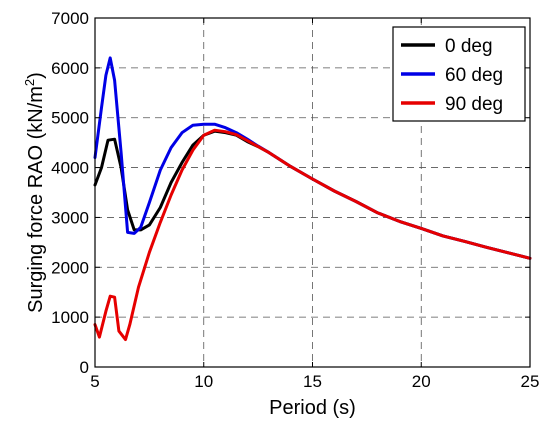 Image resolution: width=550 pixels, height=428 pixels. Describe the element at coordinates (70, 317) in the screenshot. I see `y-tick-label: 1000` at that location.